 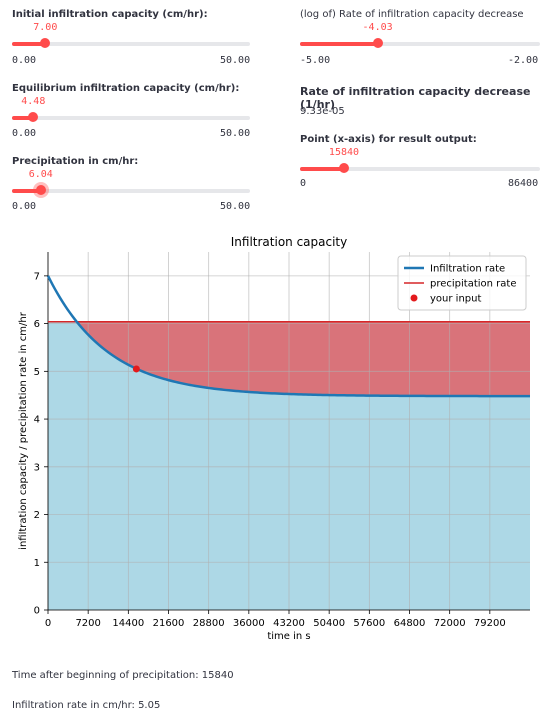 What do you see at coordinates (289, 623) in the screenshot?
I see `x-tick-label: 43200` at bounding box center [289, 623].